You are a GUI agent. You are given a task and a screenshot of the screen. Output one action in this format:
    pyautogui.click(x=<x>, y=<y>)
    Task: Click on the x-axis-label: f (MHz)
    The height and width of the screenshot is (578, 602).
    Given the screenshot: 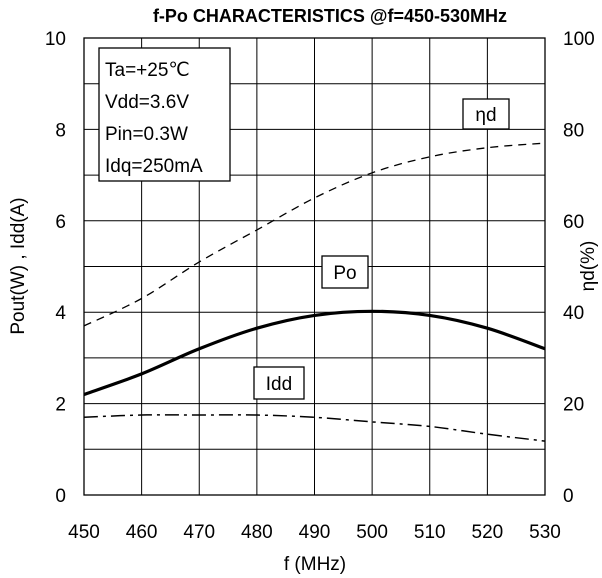 What is the action you would take?
    pyautogui.click(x=315, y=564)
    